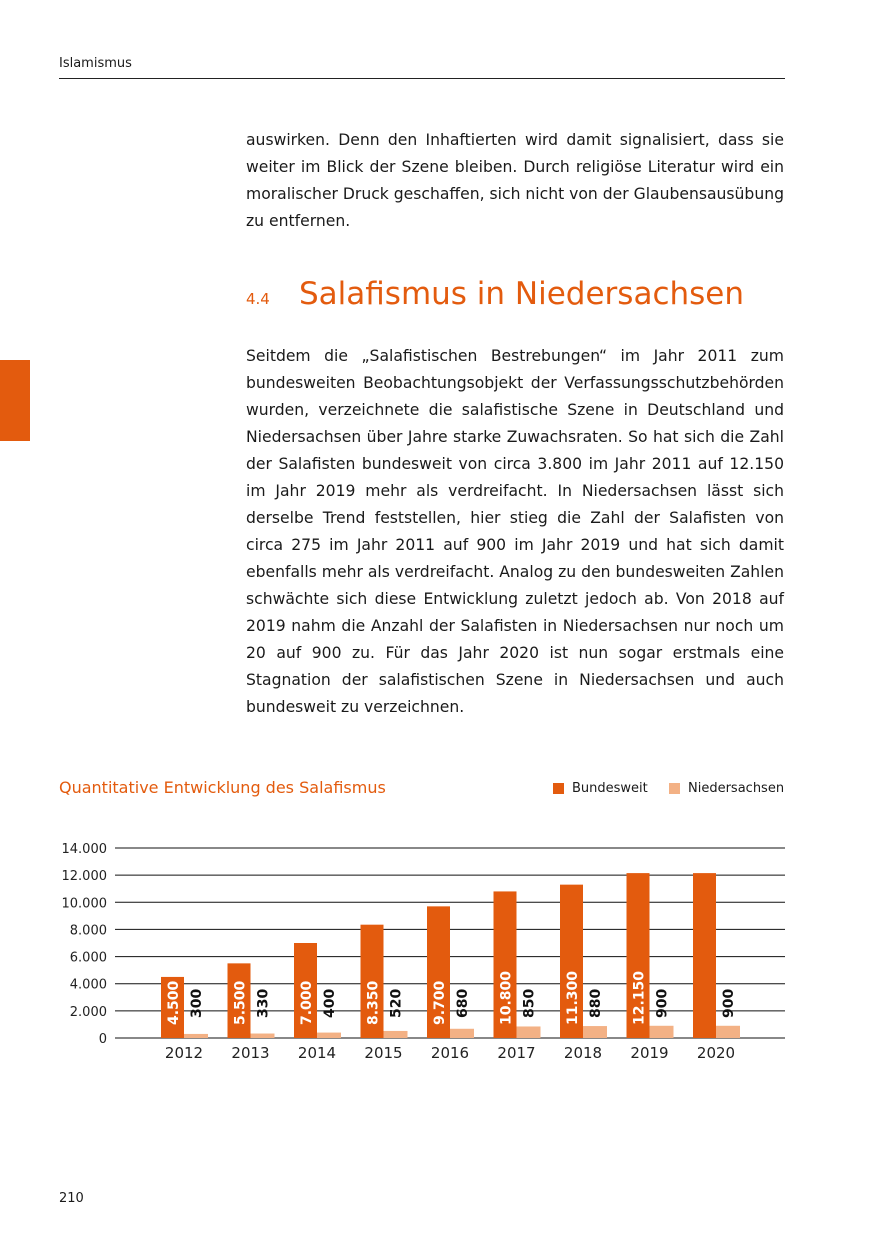 The width and height of the screenshot is (875, 1241). I want to click on bar-label-bundesweit: 11.300, so click(573, 998).